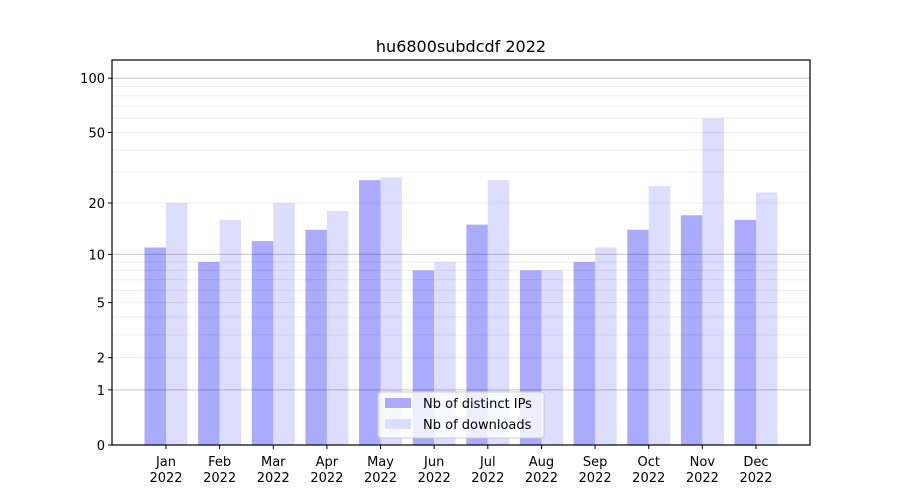 This screenshot has width=900, height=504. What do you see at coordinates (101, 391) in the screenshot?
I see `y-tick-label: 1` at bounding box center [101, 391].